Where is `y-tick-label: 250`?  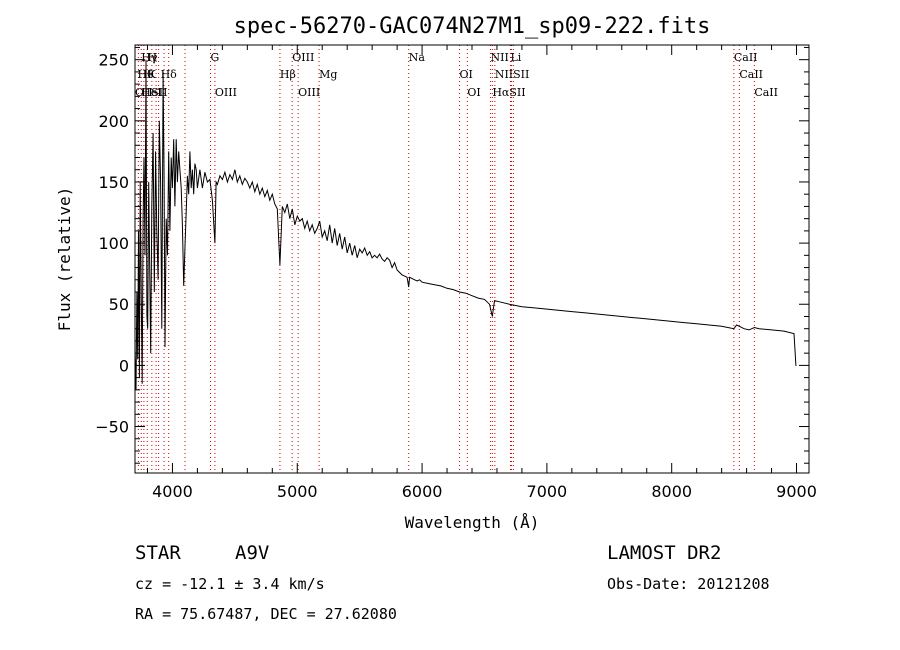
y-tick-label: 250 is located at coordinates (113, 60).